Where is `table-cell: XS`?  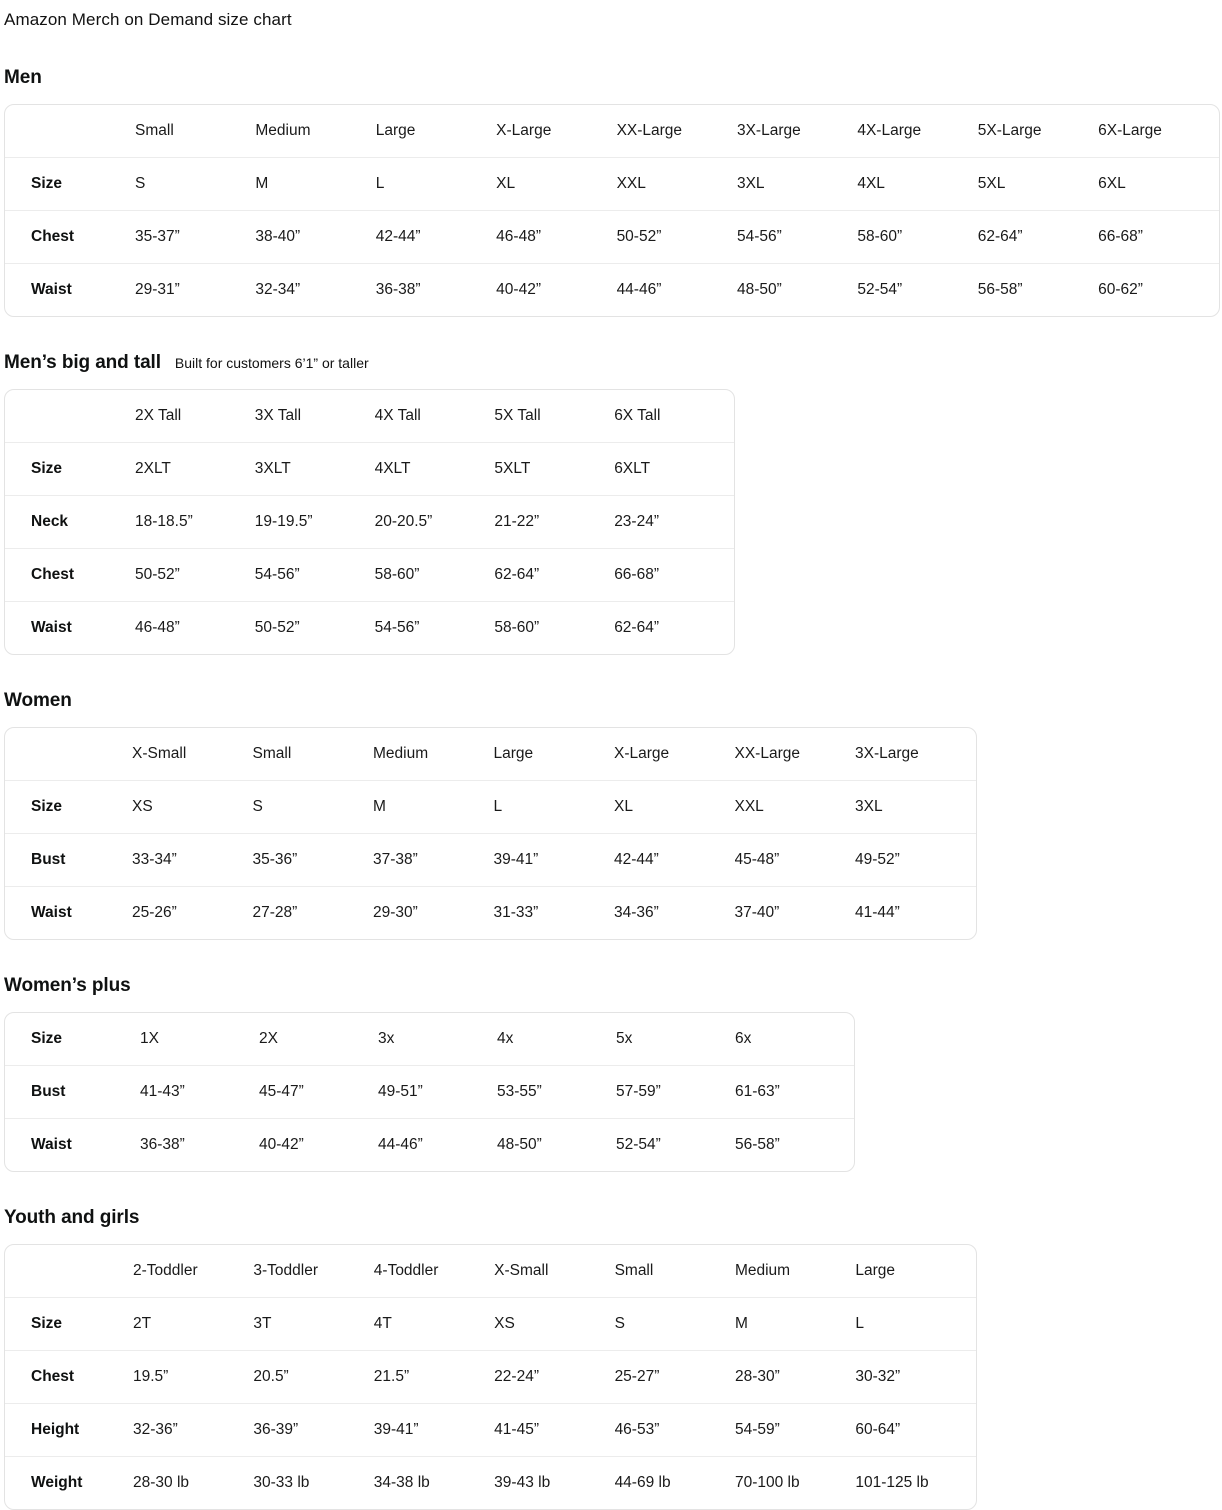 table-cell: XS is located at coordinates (554, 1323).